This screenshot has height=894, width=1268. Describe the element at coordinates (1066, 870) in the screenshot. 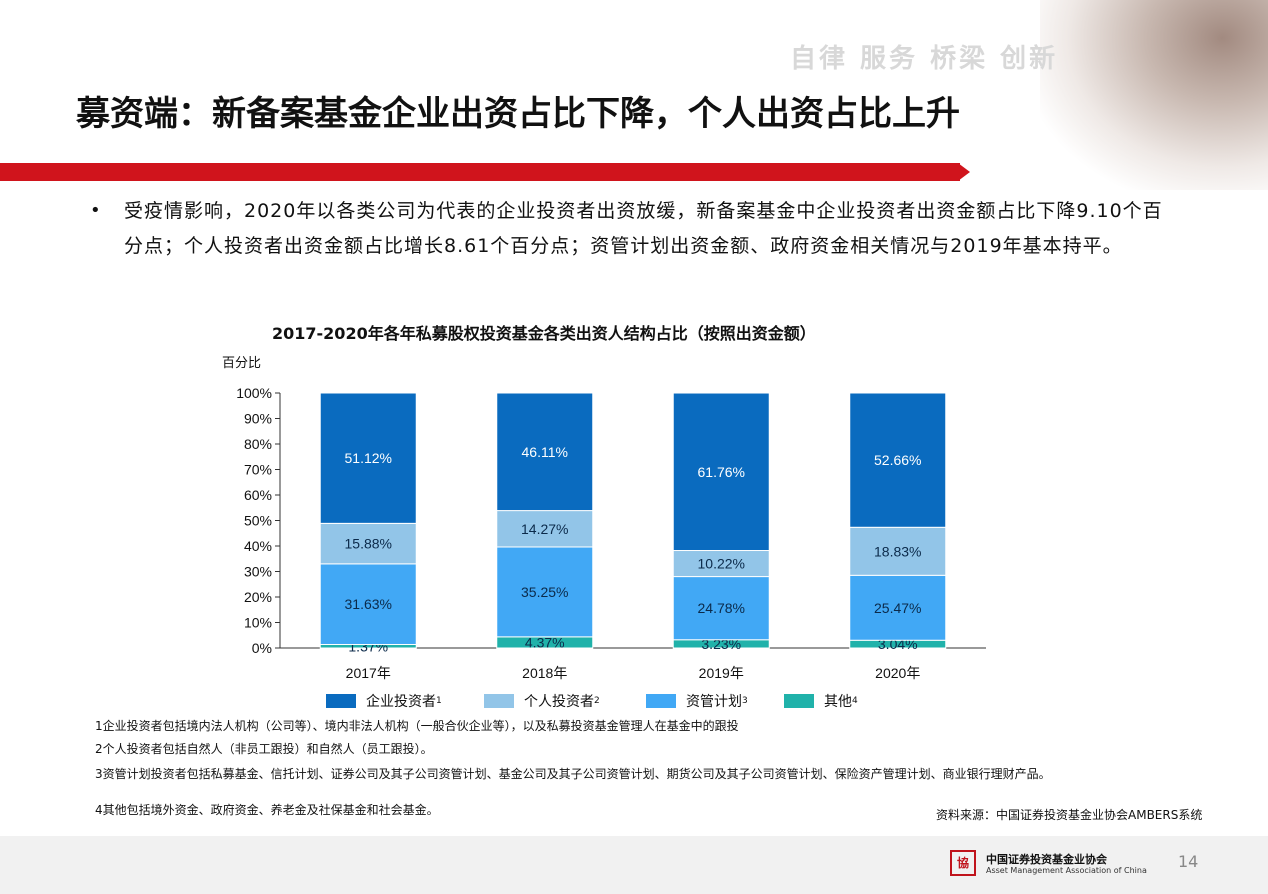

I see `org-name-en: Asset Management Association of China` at that location.